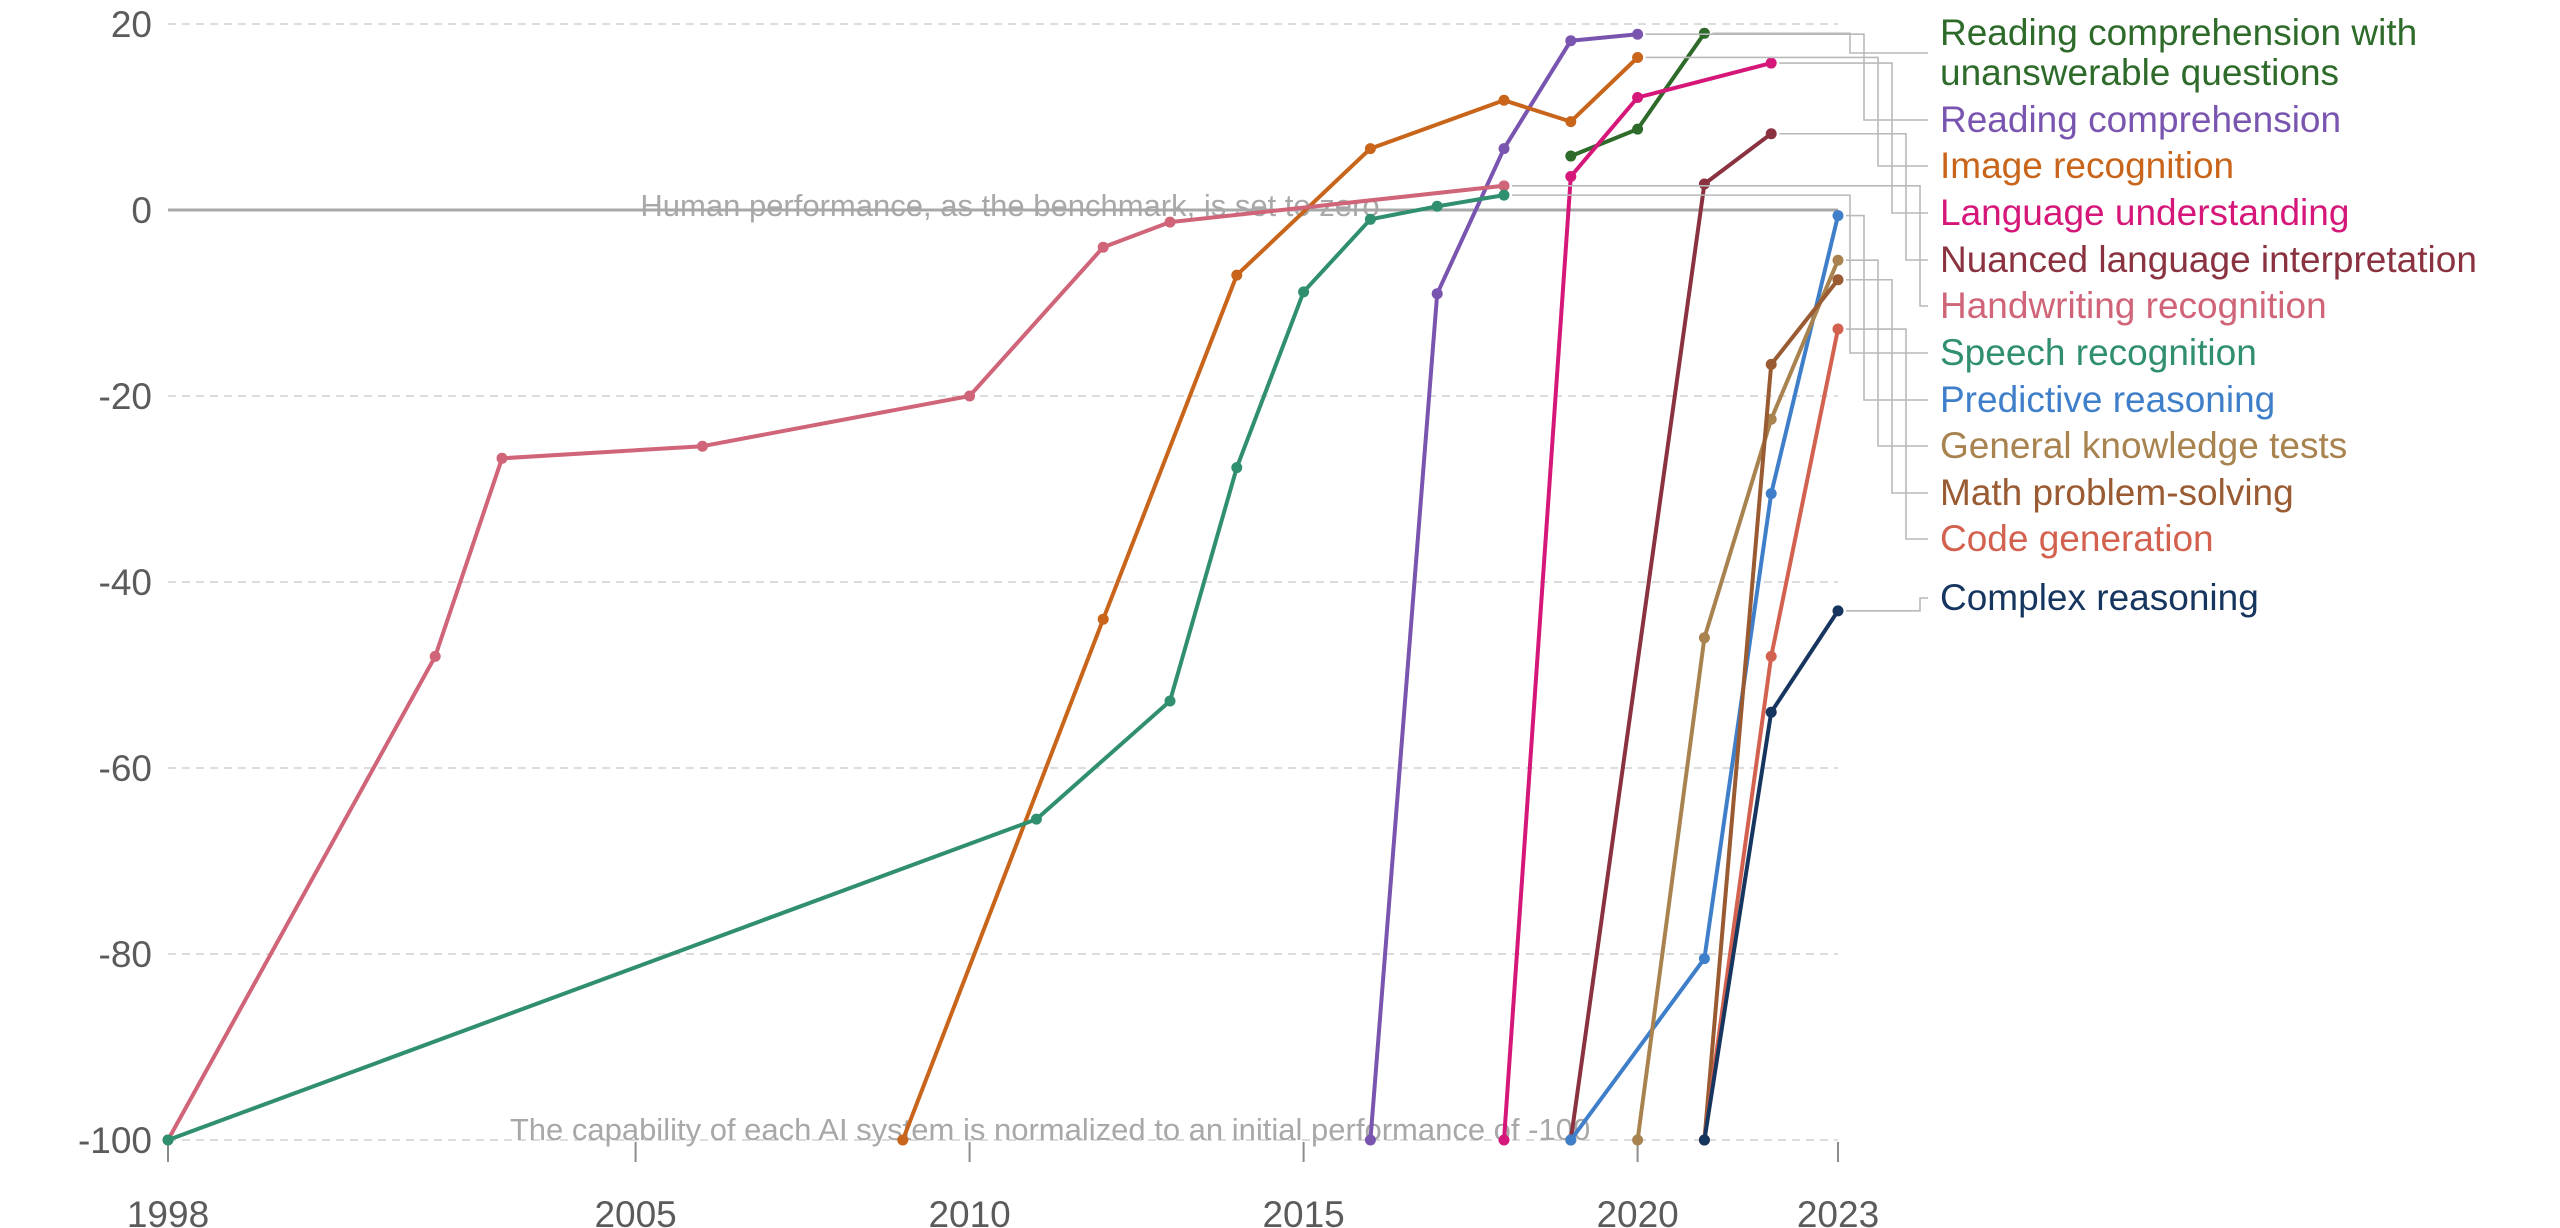 This screenshot has width=2560, height=1228. What do you see at coordinates (2139, 72) in the screenshot?
I see `legend-label-line: unanswerable questions` at bounding box center [2139, 72].